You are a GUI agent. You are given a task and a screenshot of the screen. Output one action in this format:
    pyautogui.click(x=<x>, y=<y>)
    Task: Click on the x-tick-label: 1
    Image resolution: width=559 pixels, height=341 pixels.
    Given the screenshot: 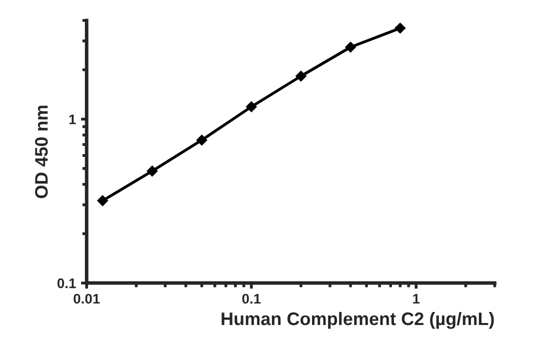 What is the action you would take?
    pyautogui.click(x=416, y=299)
    